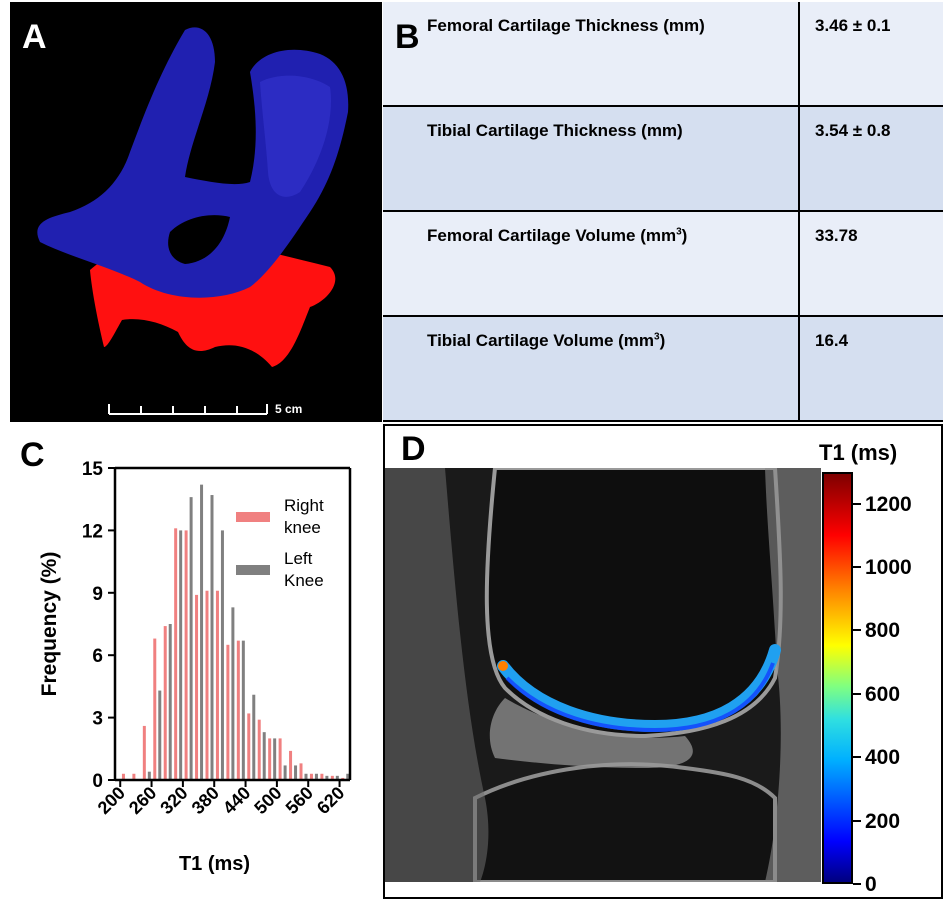  What do you see at coordinates (413, 449) in the screenshot?
I see `panel-d-letter: D` at bounding box center [413, 449].